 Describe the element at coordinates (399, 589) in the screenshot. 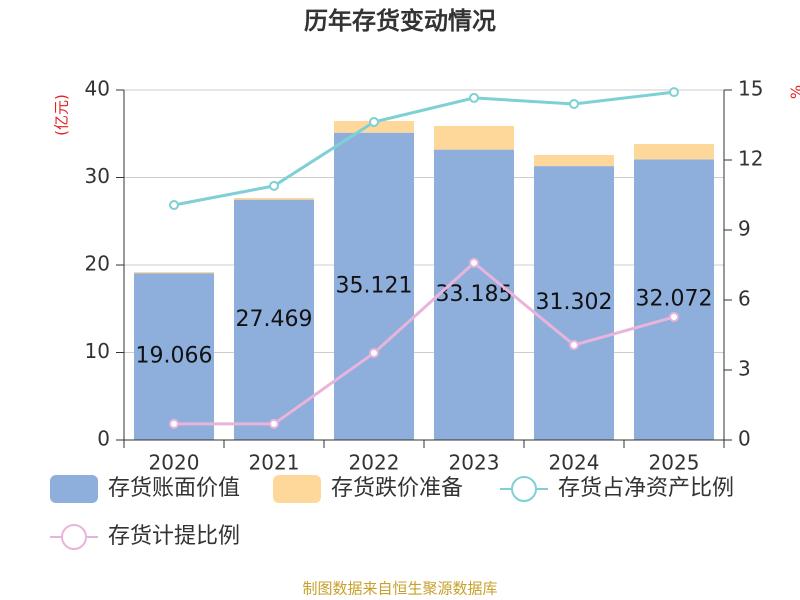

I see `source-note: 制图数据来自恒生聚源数据库` at that location.